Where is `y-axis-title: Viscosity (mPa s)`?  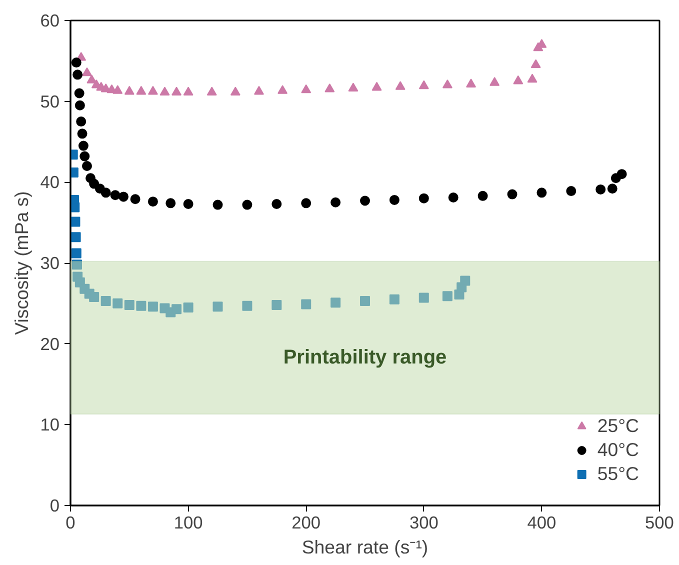
y-axis-title: Viscosity (mPa s) is located at coordinates (21, 263).